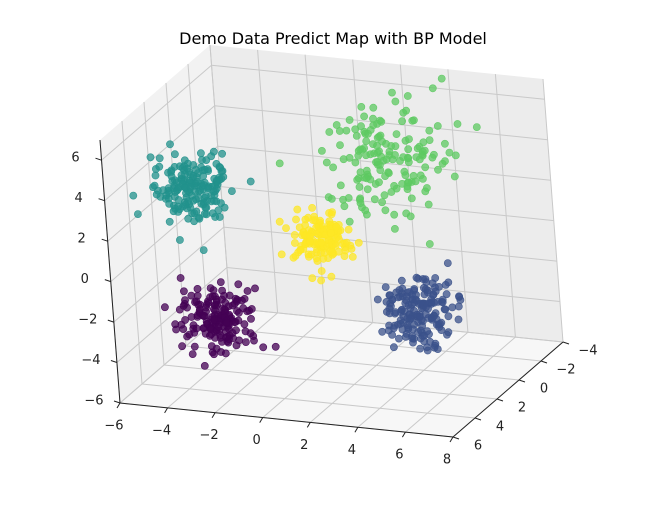 This screenshot has height=506, width=667. Describe the element at coordinates (156, 112) in the screenshot. I see `grid-line-z` at that location.